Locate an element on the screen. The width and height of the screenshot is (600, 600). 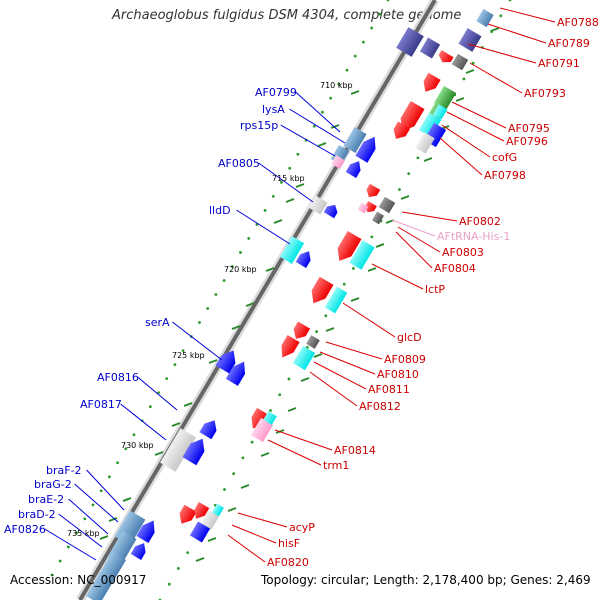
gene-label-right: AF0814 is located at coordinates (355, 450).